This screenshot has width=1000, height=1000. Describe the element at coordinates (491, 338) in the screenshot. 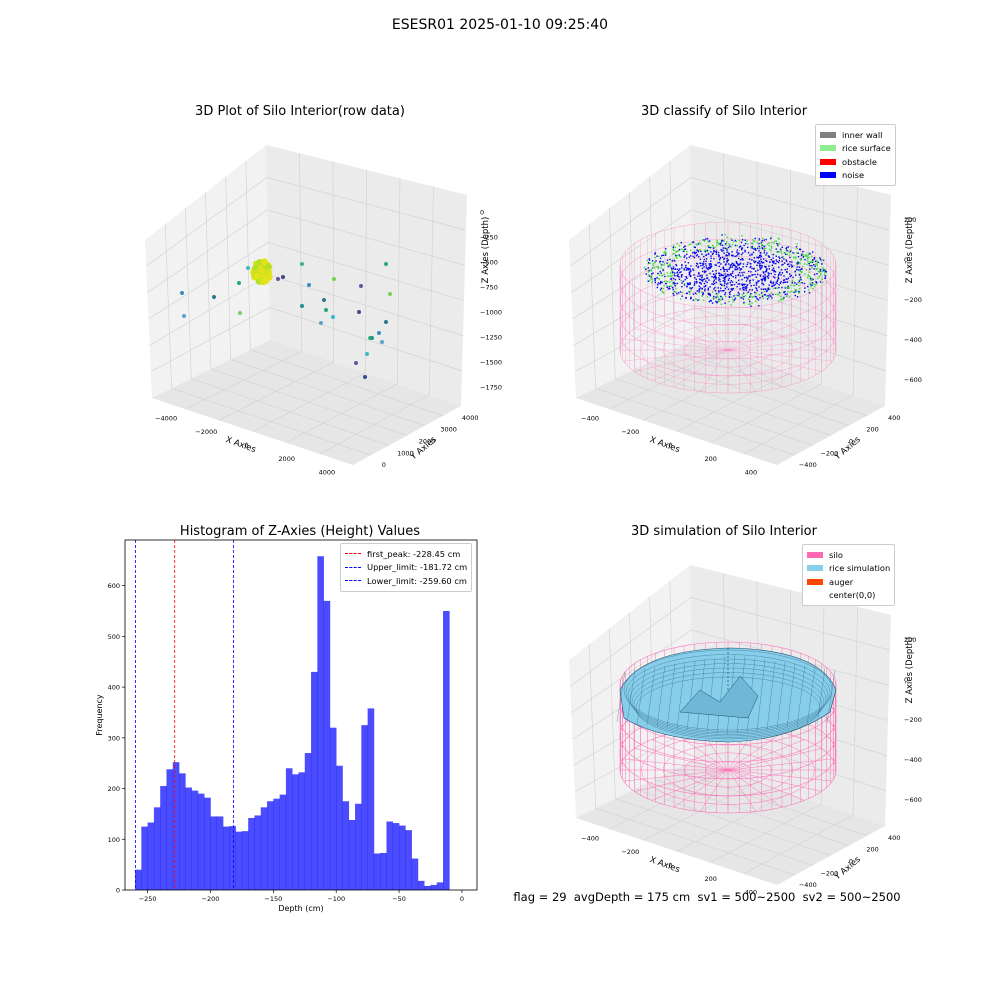

I see `z-tick-label: −1250` at that location.